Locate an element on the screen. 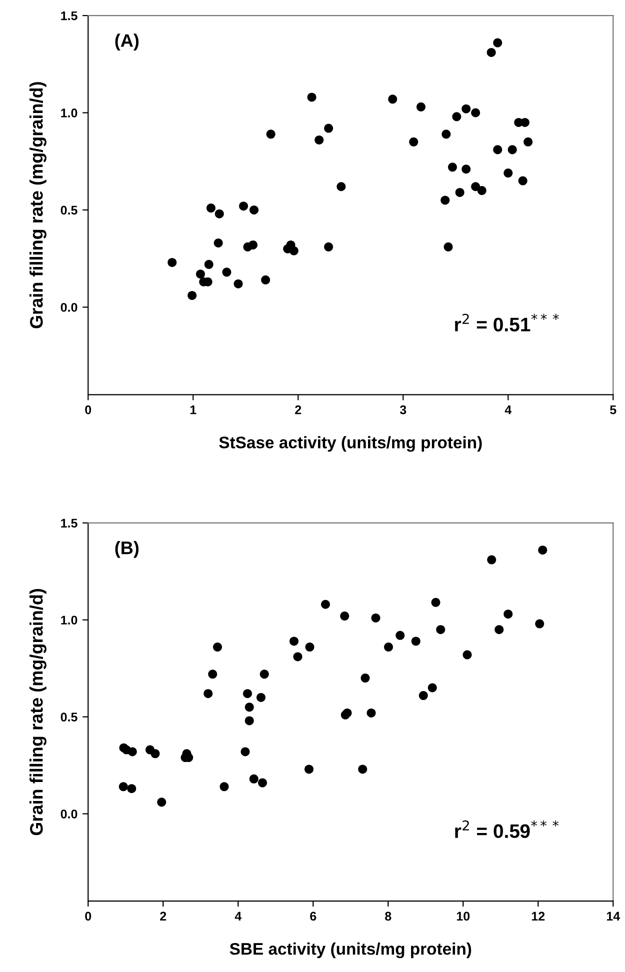 The width and height of the screenshot is (625, 972). x-tick-label: 1 is located at coordinates (193, 410).